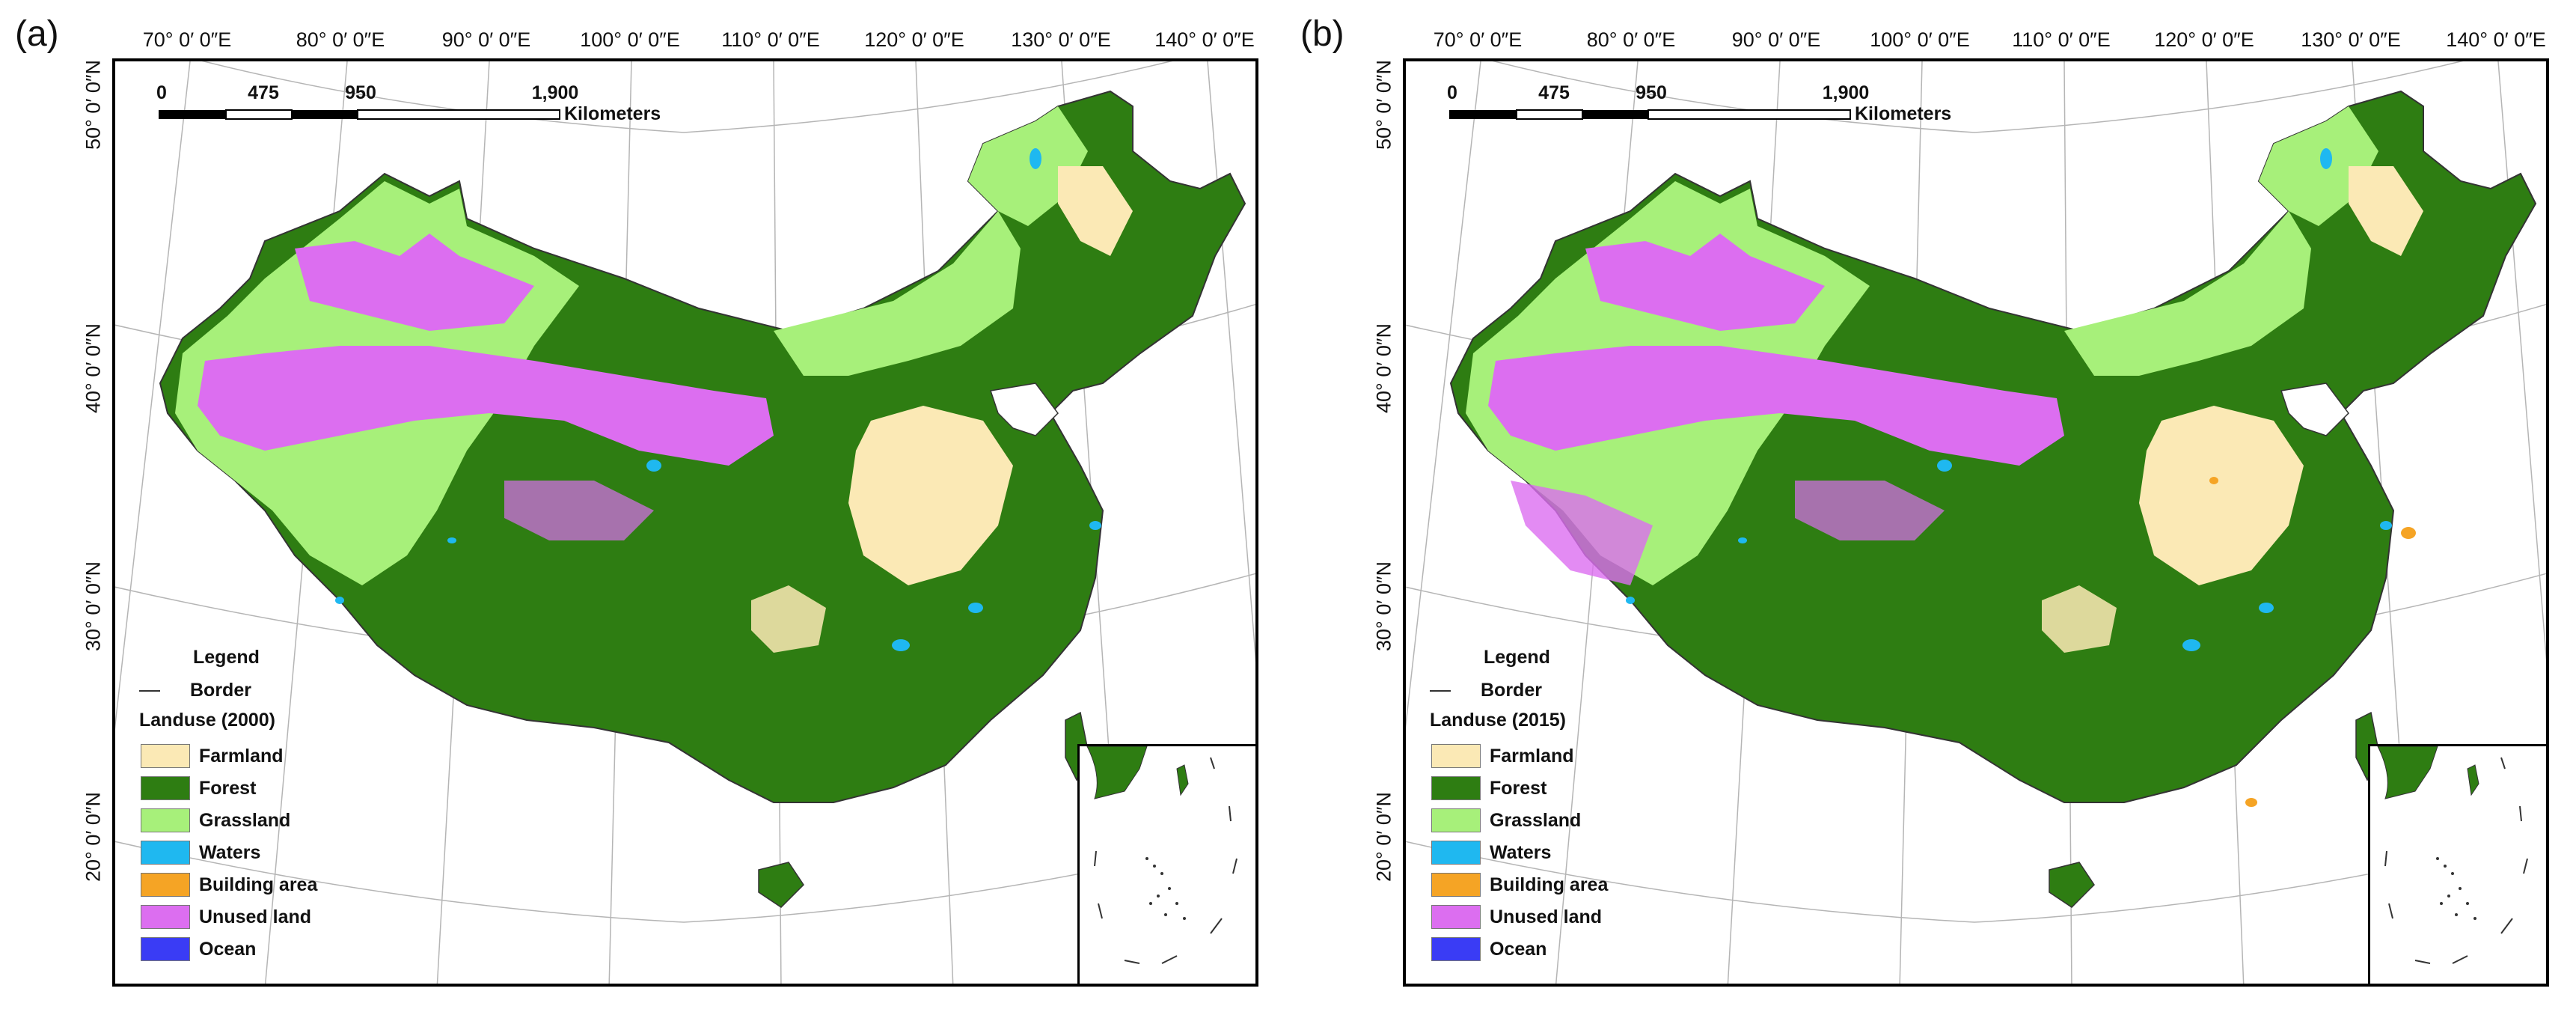  Describe the element at coordinates (207, 720) in the screenshot. I see `legend-landuse-title: Landuse (2000)` at that location.